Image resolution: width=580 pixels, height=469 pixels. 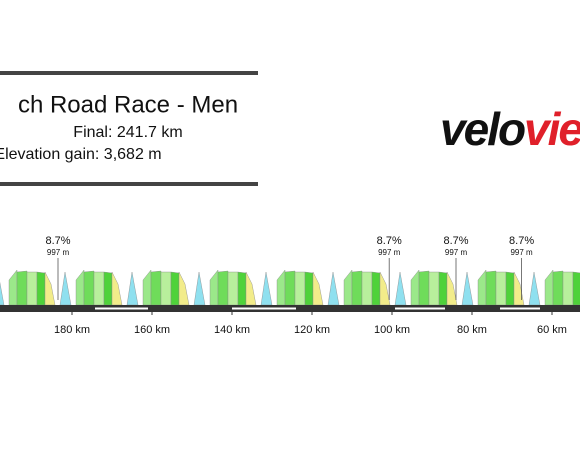 I want to click on elevation-gain: Elevation gain: 3,682 m, so click(x=81, y=154).